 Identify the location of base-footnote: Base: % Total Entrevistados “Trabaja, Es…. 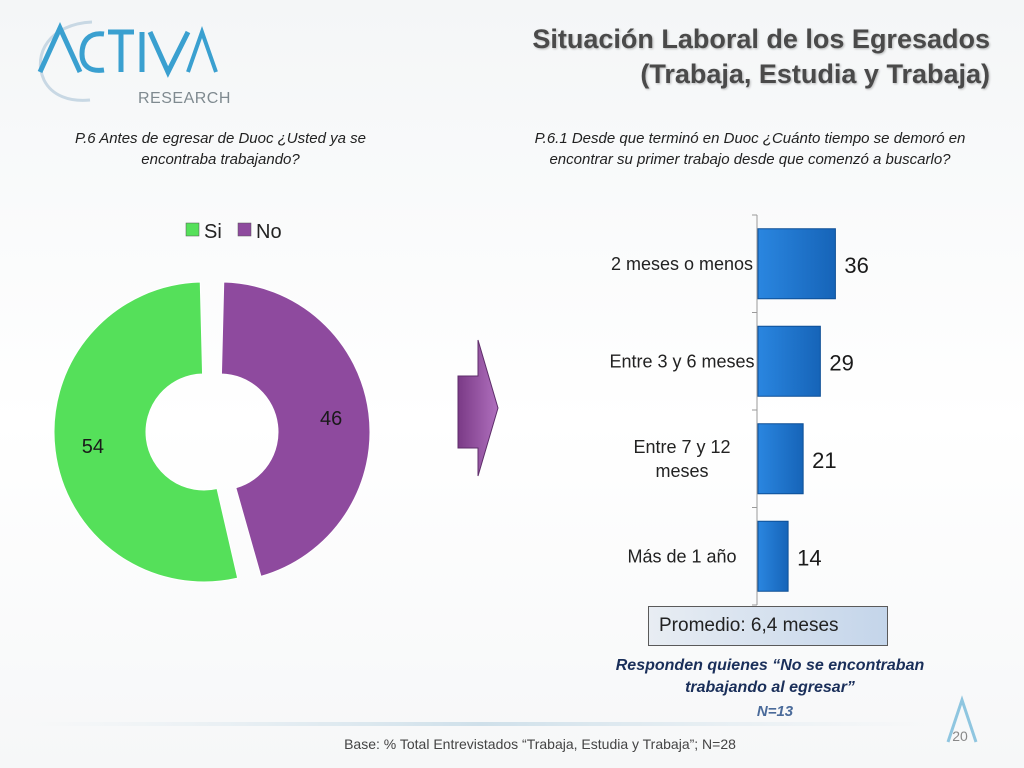
(540, 744).